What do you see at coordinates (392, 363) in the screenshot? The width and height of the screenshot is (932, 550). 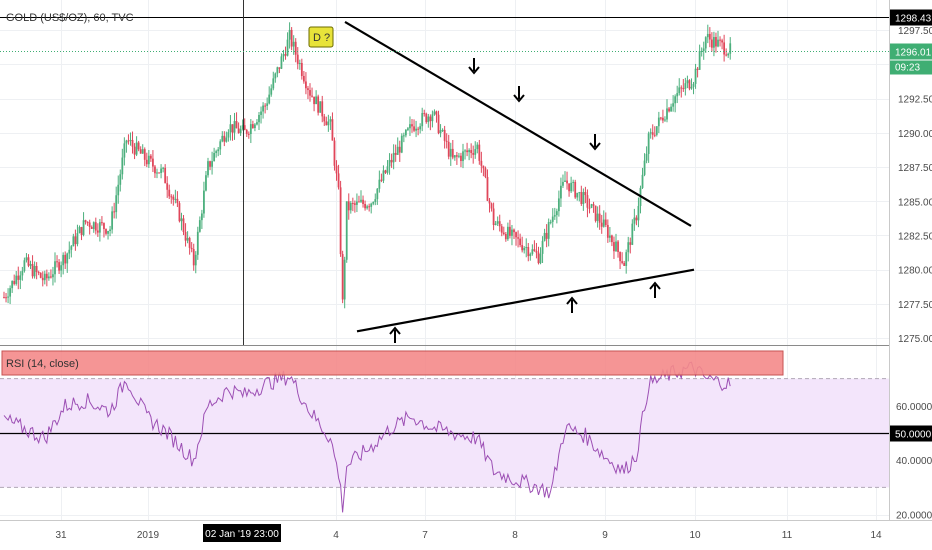 I see `rsi-title-box: RSI (14, close)` at bounding box center [392, 363].